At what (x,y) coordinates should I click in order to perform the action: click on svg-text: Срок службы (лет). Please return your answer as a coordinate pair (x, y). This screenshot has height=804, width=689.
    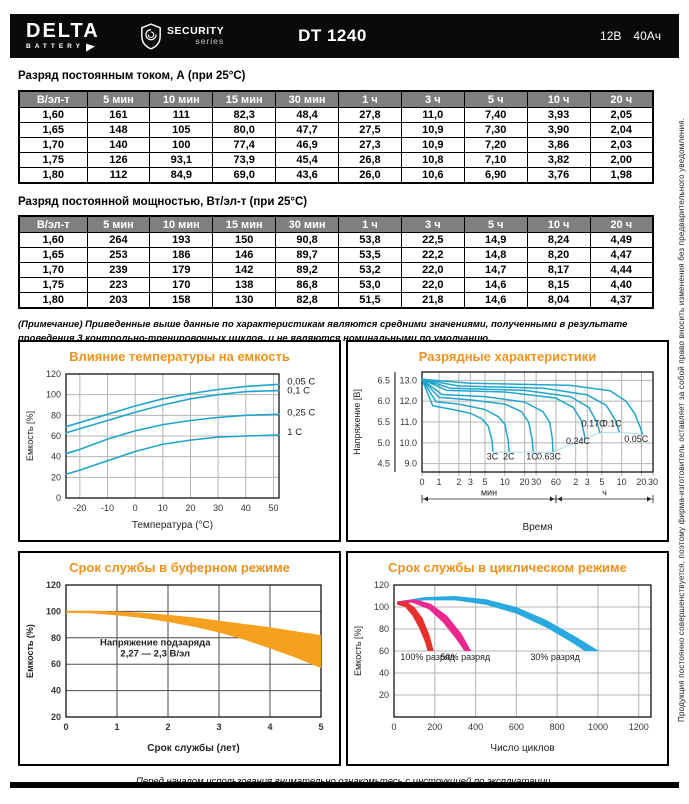
    Looking at the image, I should click on (193, 748).